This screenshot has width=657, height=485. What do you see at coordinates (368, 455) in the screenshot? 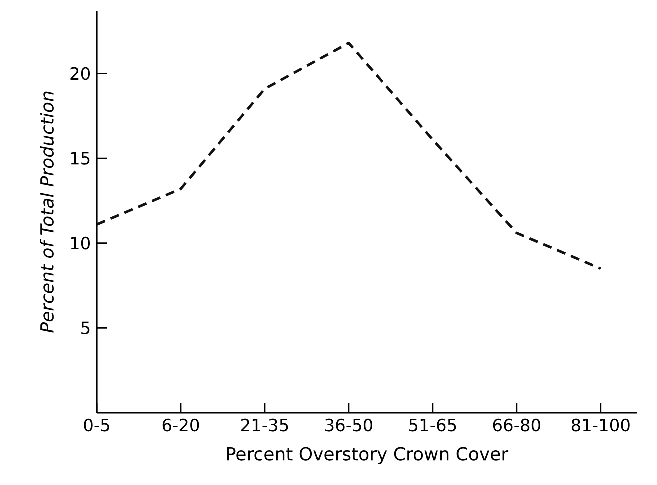
I see `x-axis-title: Percent Overstory Crown Cover` at bounding box center [368, 455].